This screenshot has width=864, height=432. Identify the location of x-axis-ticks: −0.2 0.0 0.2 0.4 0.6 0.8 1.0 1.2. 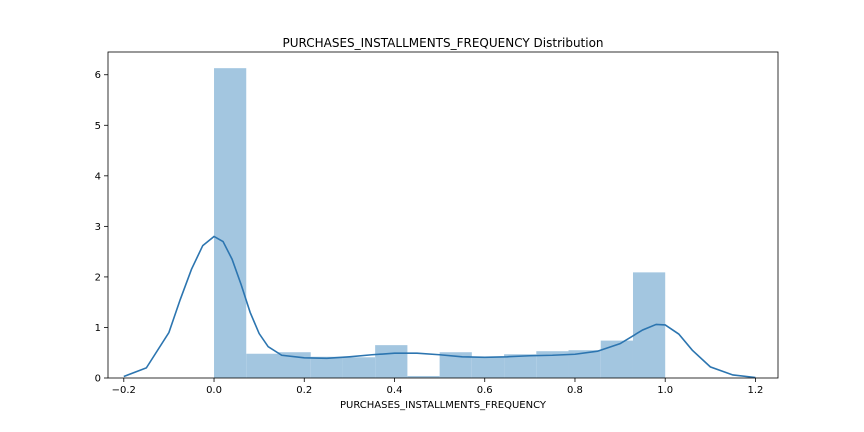
(437, 387).